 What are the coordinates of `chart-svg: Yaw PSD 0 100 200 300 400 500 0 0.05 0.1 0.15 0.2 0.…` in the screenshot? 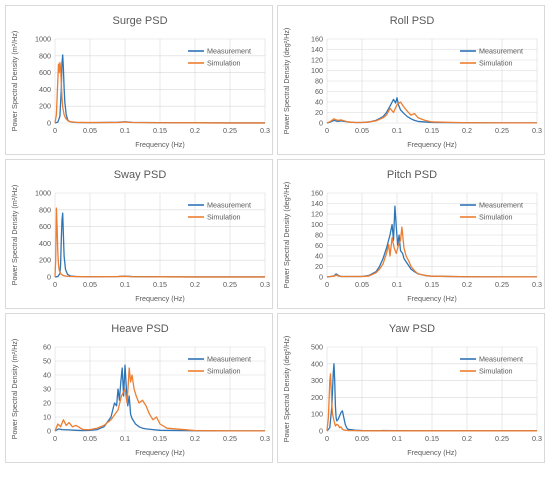 It's located at (412, 390).